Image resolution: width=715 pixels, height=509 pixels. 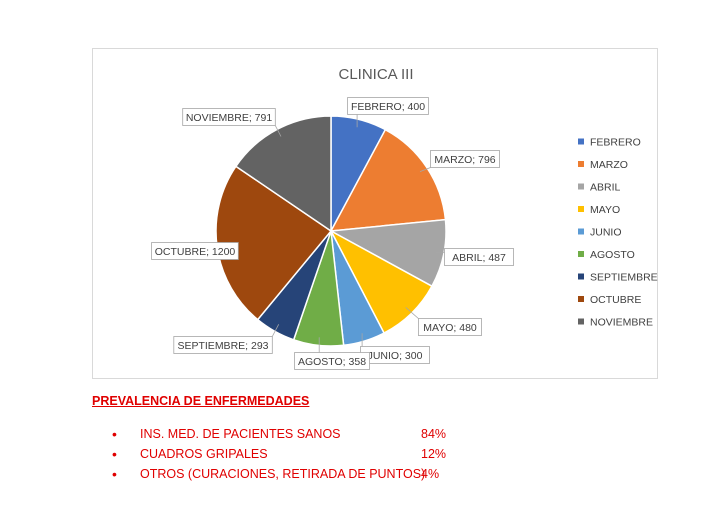 What do you see at coordinates (609, 165) in the screenshot?
I see `legend-label-marzo: MARZO` at bounding box center [609, 165].